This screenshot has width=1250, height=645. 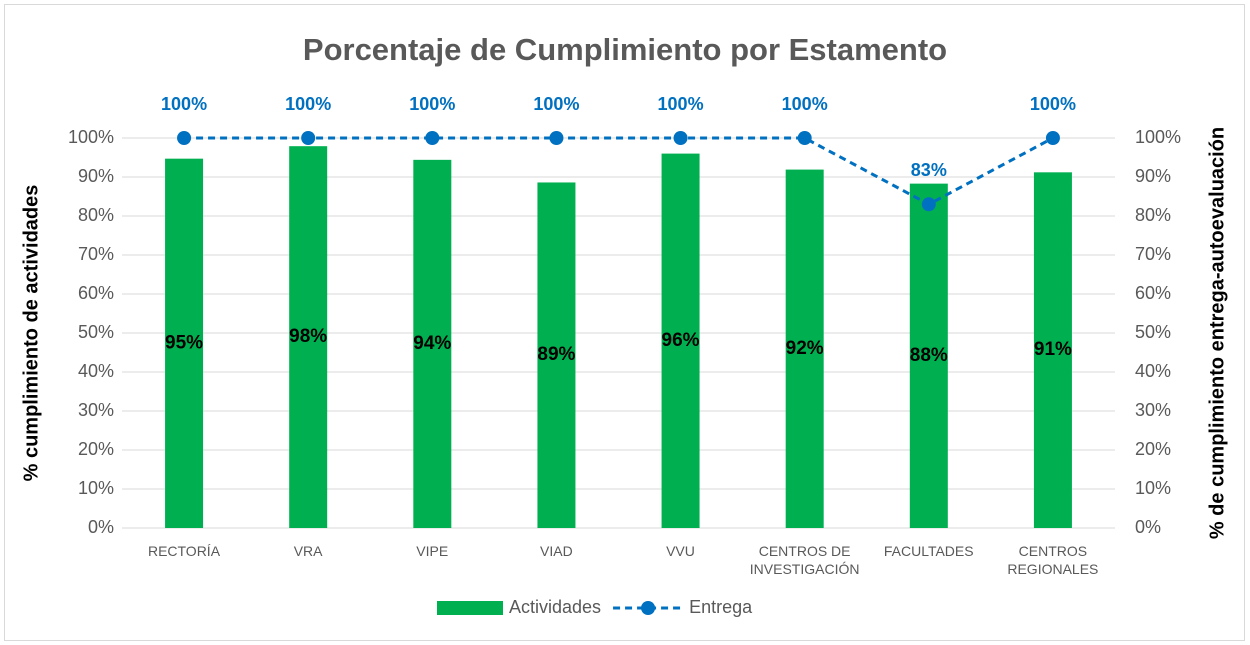 I want to click on bar-value-label: 89%, so click(x=556, y=354).